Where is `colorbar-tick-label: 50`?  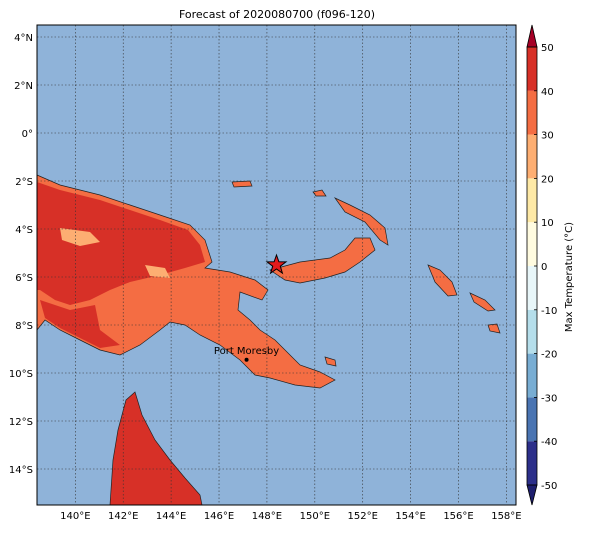
colorbar-tick-label: 50 is located at coordinates (547, 48).